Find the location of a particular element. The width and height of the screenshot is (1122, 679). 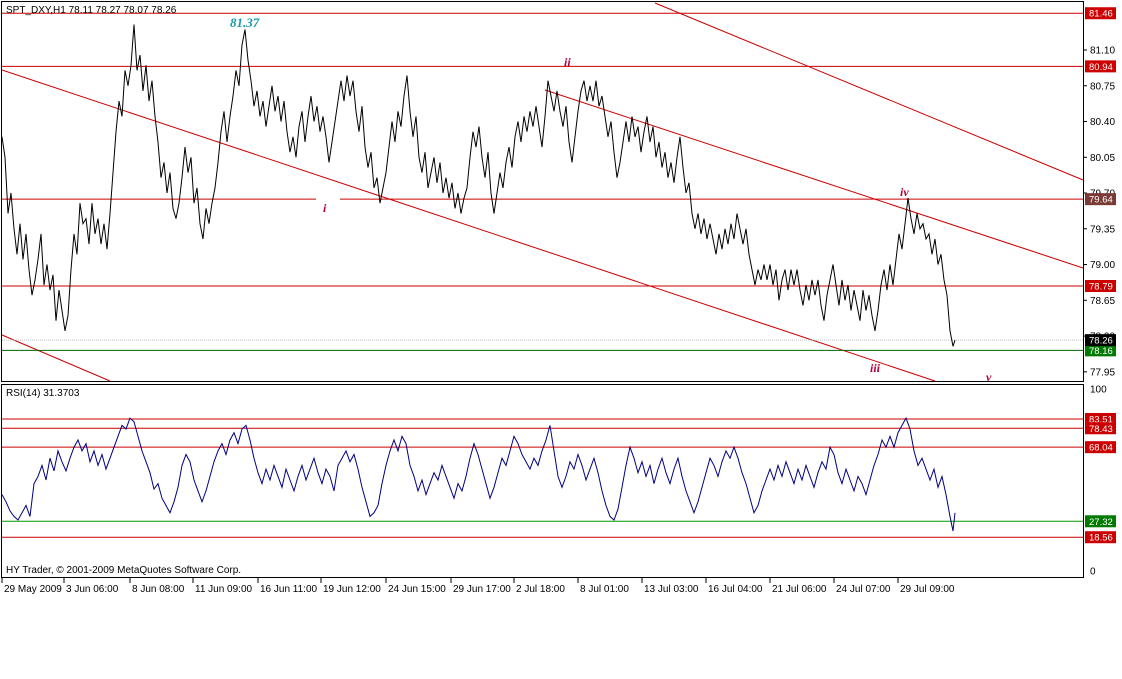

time-tick-label: 29 May 2009 is located at coordinates (33, 589).